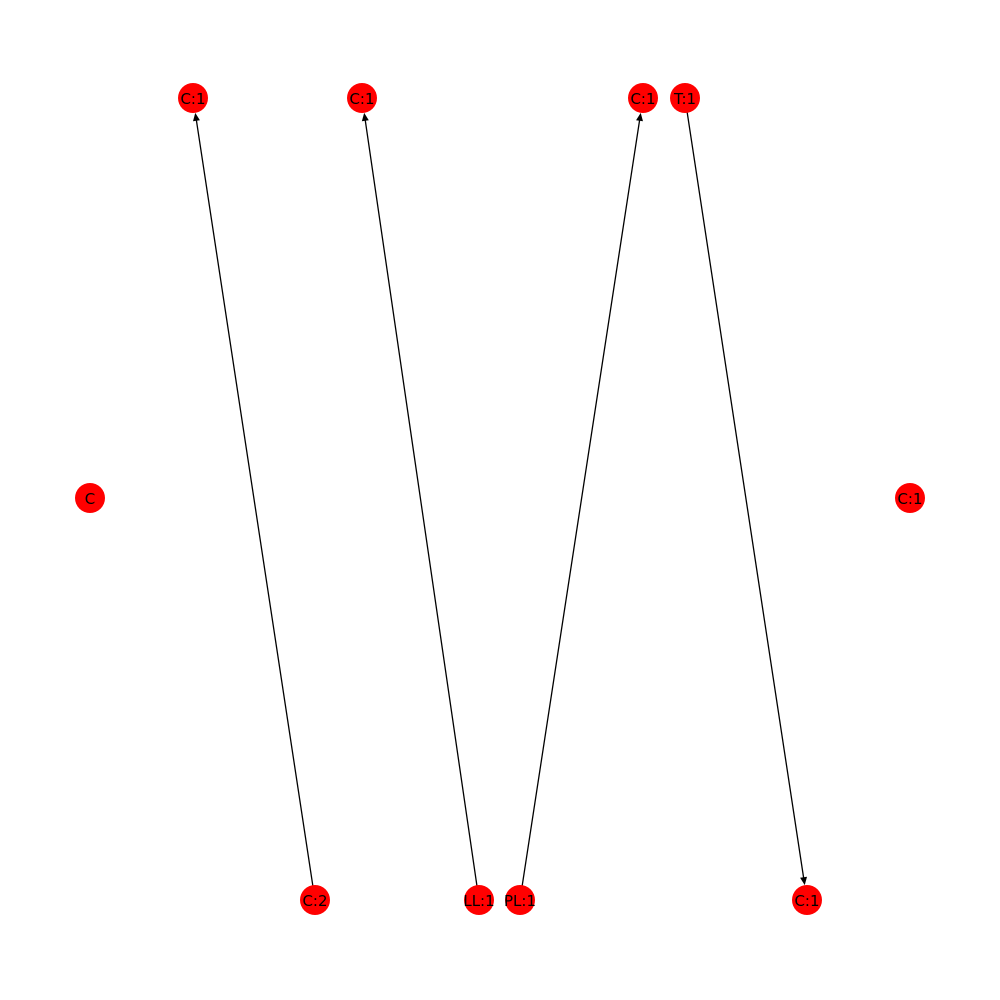 The height and width of the screenshot is (1000, 1000). I want to click on graph-node: C:2, so click(315, 900).